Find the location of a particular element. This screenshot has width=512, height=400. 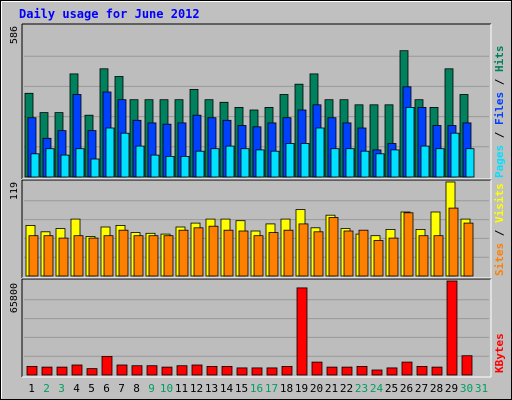

x-tick-label: 2 is located at coordinates (46, 388).